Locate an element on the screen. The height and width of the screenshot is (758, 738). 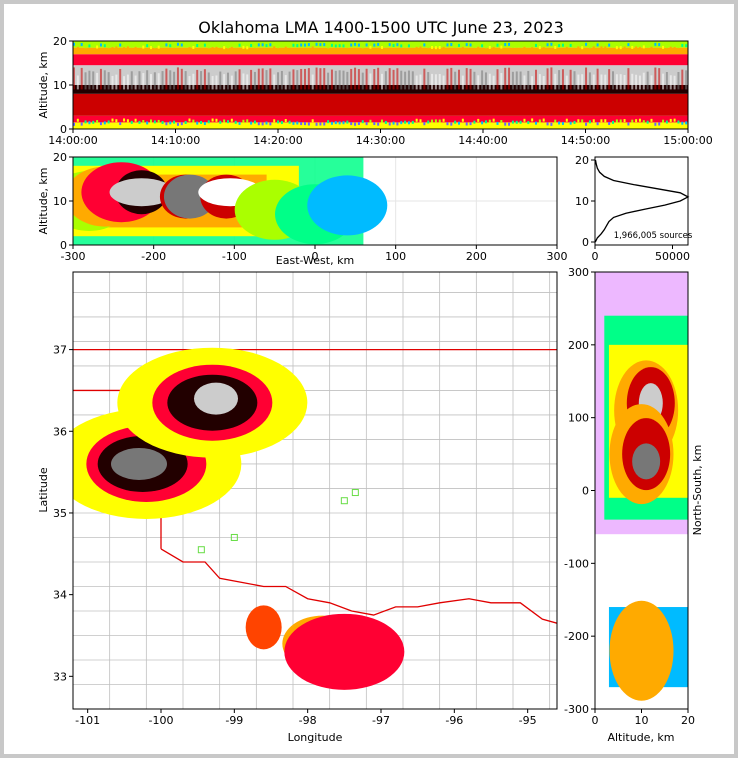
north-south-y-tick: 0 is located at coordinates (585, 491).